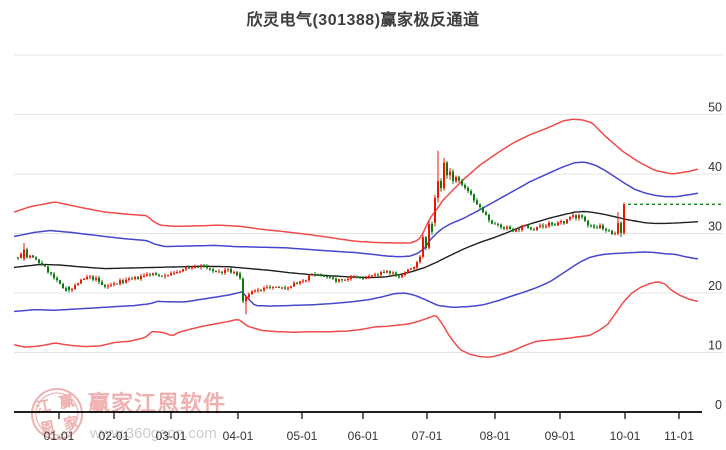  Describe the element at coordinates (356, 282) in the screenshot. I see `channel-lower-inner-blue-line` at that location.